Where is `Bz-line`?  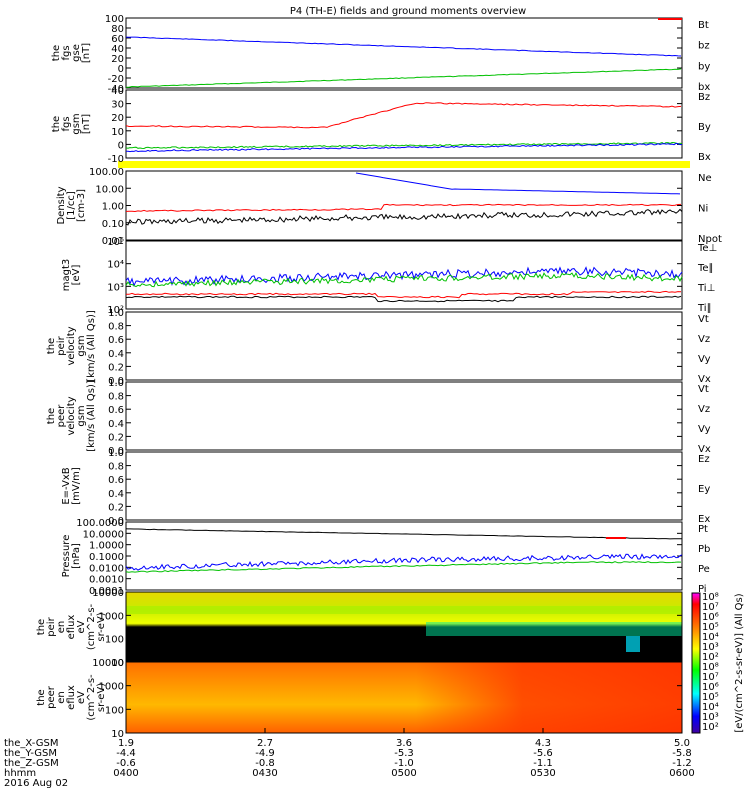
Bz-line is located at coordinates (403, 115).